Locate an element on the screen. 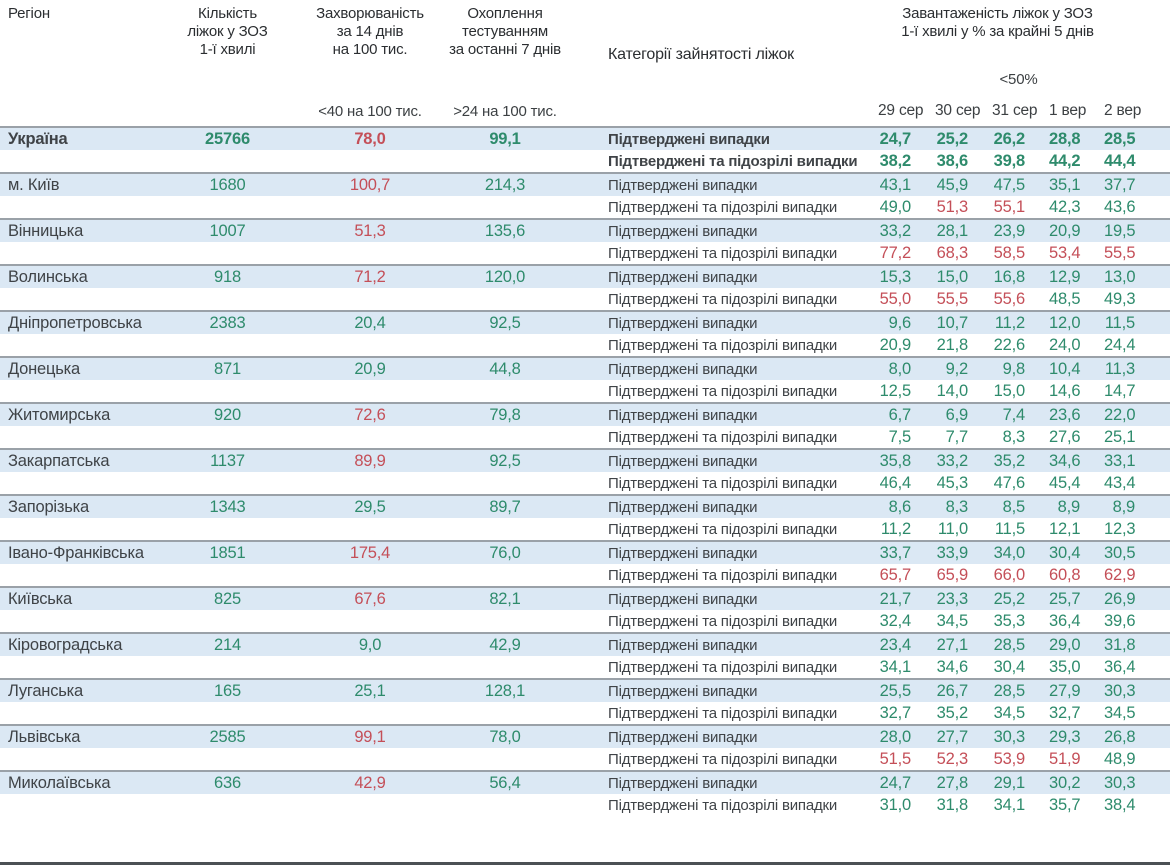 Image resolution: width=1170 pixels, height=865 pixels. load-value: 34,1 is located at coordinates (1009, 804).